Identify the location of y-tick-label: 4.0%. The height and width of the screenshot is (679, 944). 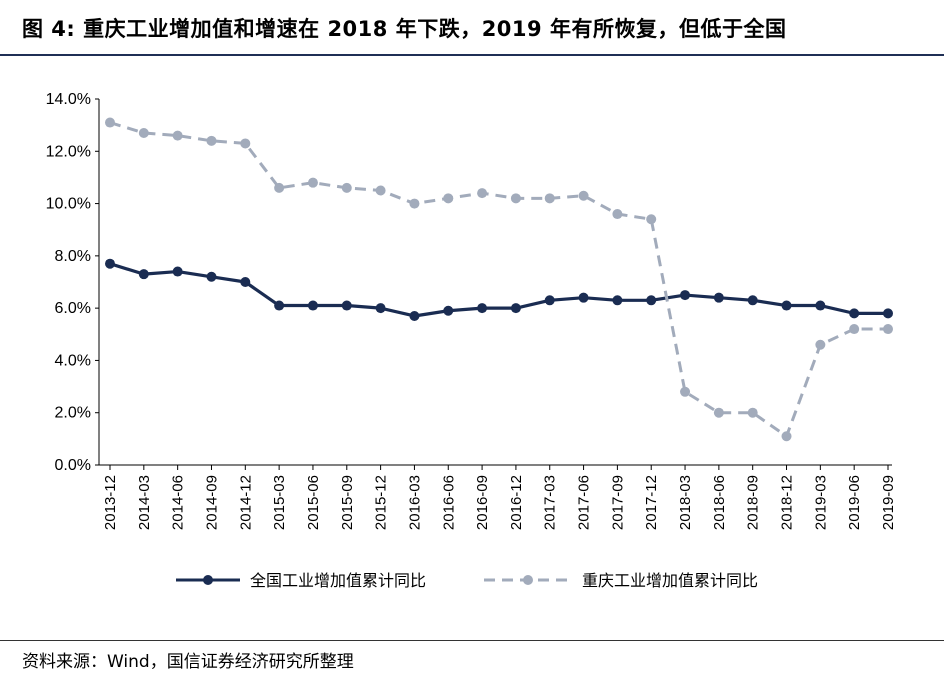
(73, 360).